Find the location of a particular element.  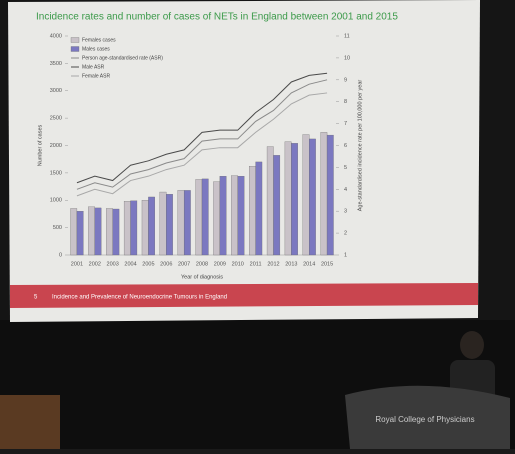

y2-tick-label: 10 is located at coordinates (347, 58).